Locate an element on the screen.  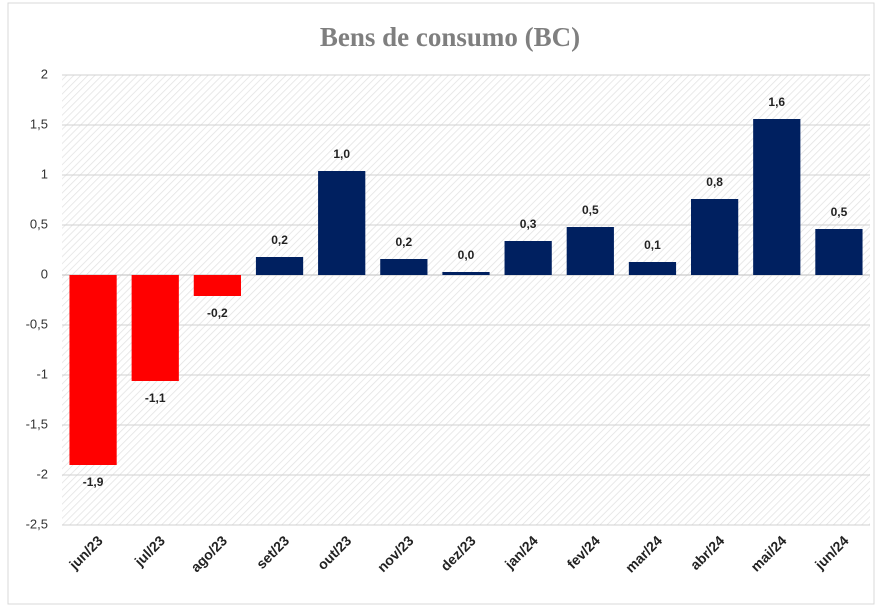
x-tick-label: ago/23 is located at coordinates (208, 553).